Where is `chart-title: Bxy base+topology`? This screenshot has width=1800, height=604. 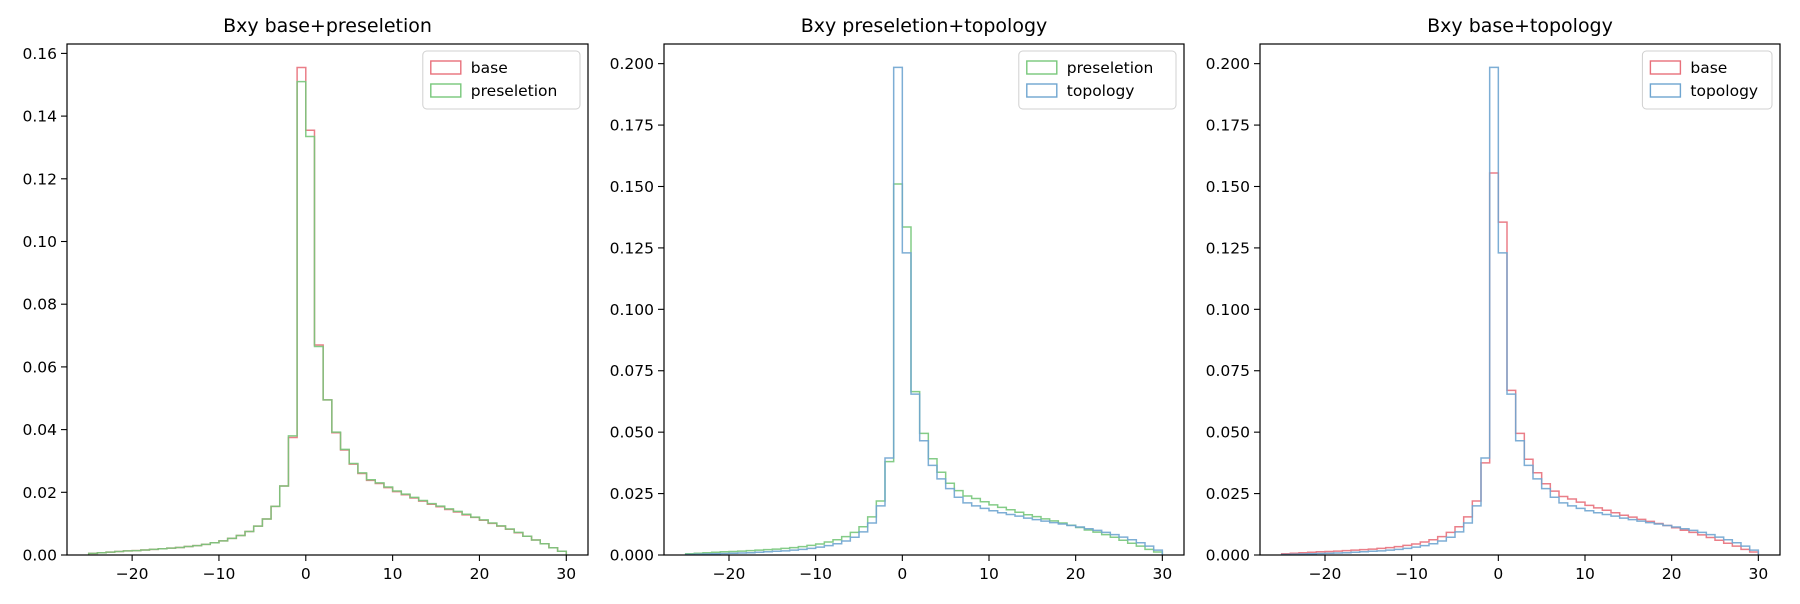
chart-title: Bxy base+topology is located at coordinates (1520, 26).